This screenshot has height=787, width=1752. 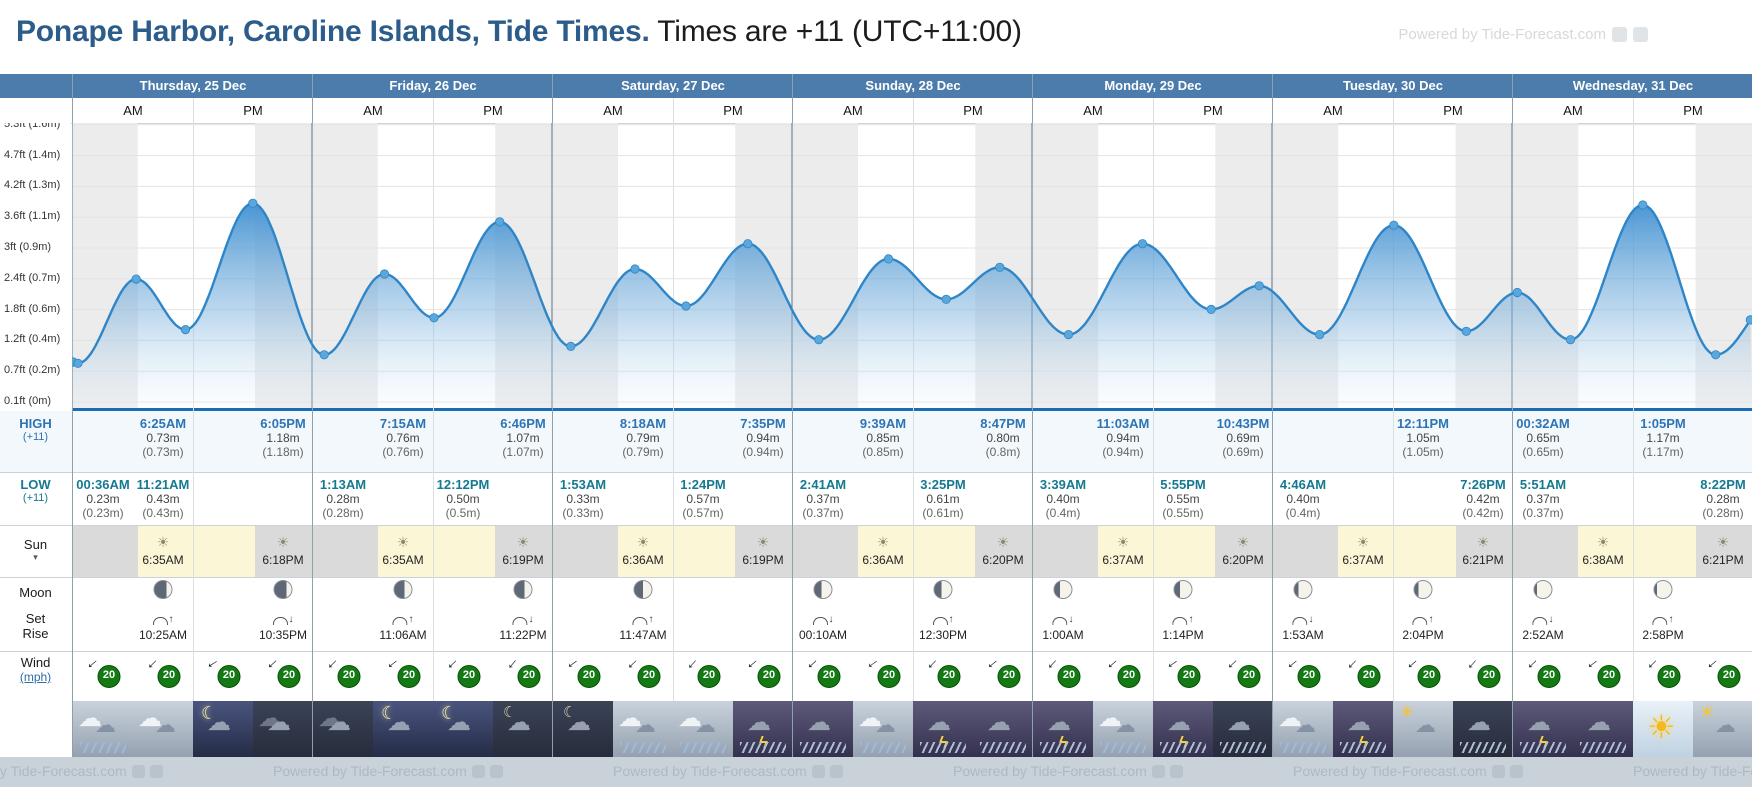 I want to click on low-tide-height-m: 0.37m, so click(x=823, y=499).